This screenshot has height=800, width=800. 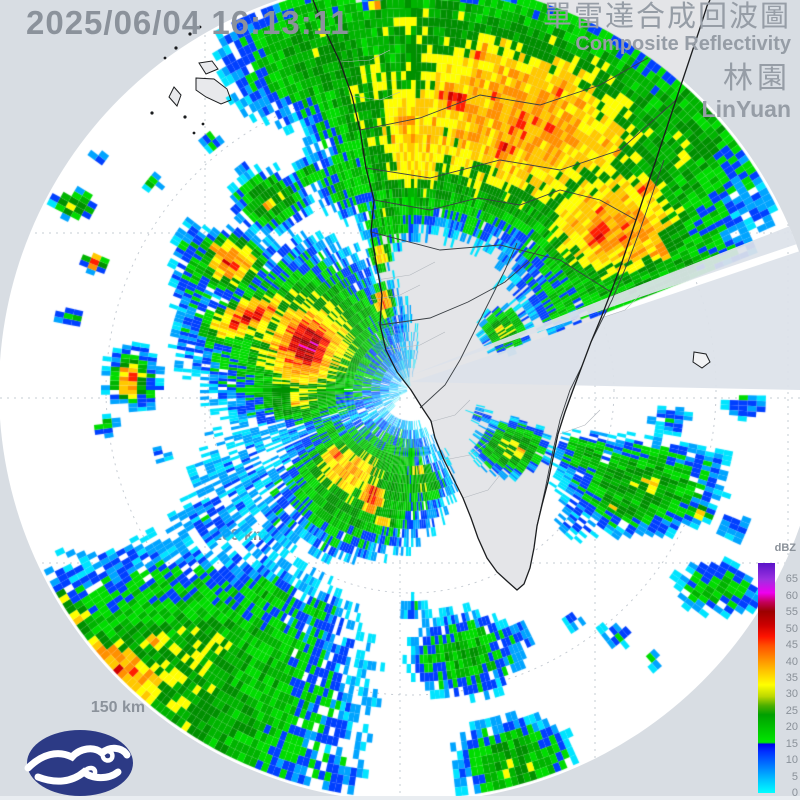 I want to click on colorbar-tick-label: 0, so click(x=794, y=793).